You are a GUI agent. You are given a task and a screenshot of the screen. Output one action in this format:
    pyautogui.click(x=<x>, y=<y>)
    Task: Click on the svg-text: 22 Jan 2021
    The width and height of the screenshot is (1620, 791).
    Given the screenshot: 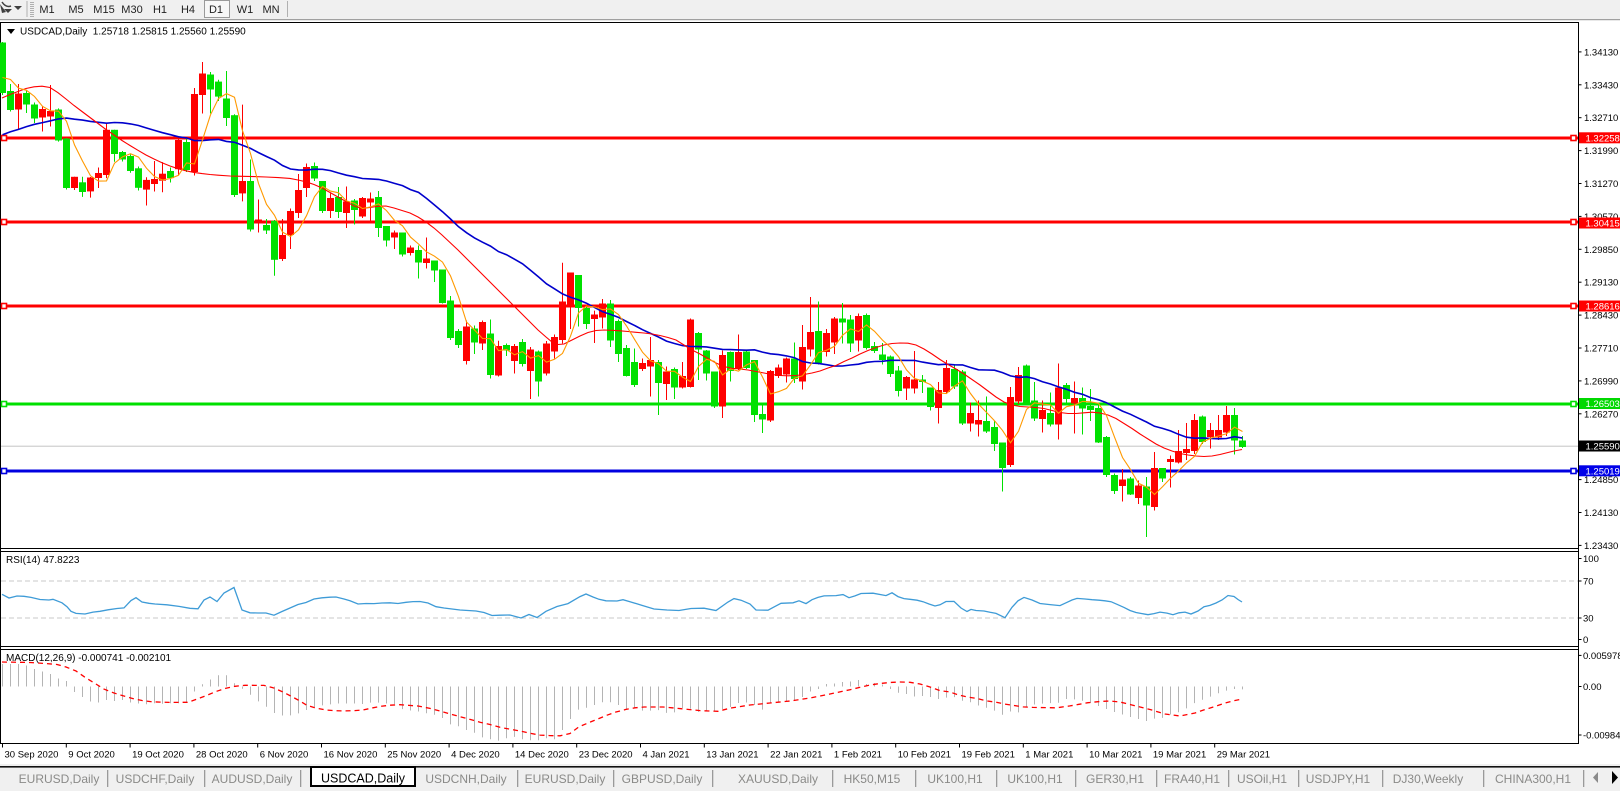 What is the action you would take?
    pyautogui.click(x=796, y=755)
    